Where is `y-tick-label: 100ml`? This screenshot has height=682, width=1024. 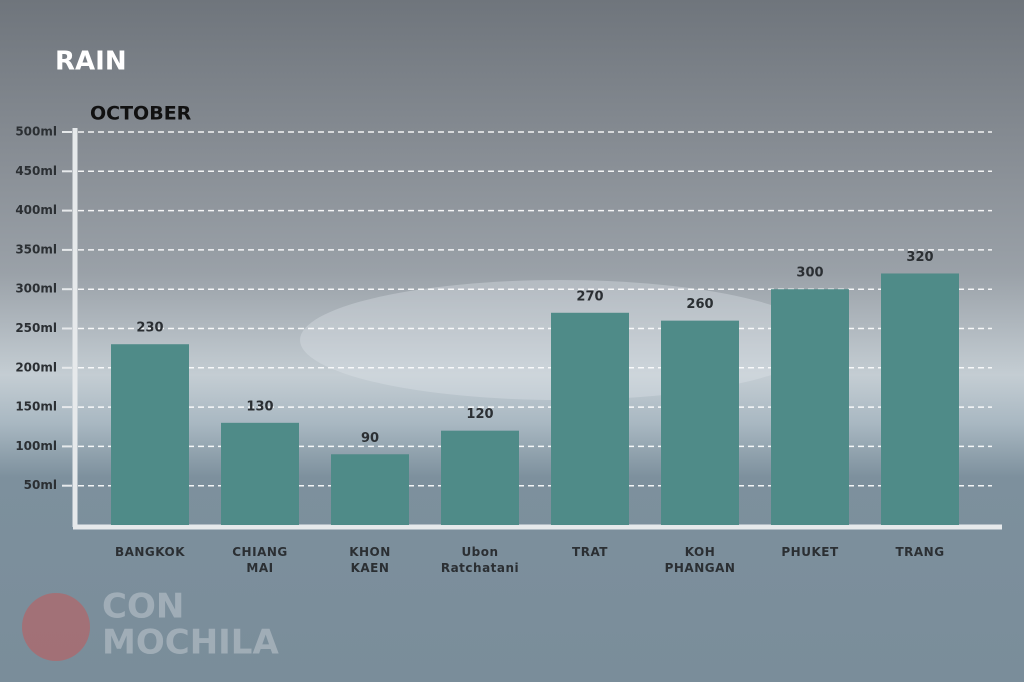
y-tick-label: 100ml is located at coordinates (36, 446).